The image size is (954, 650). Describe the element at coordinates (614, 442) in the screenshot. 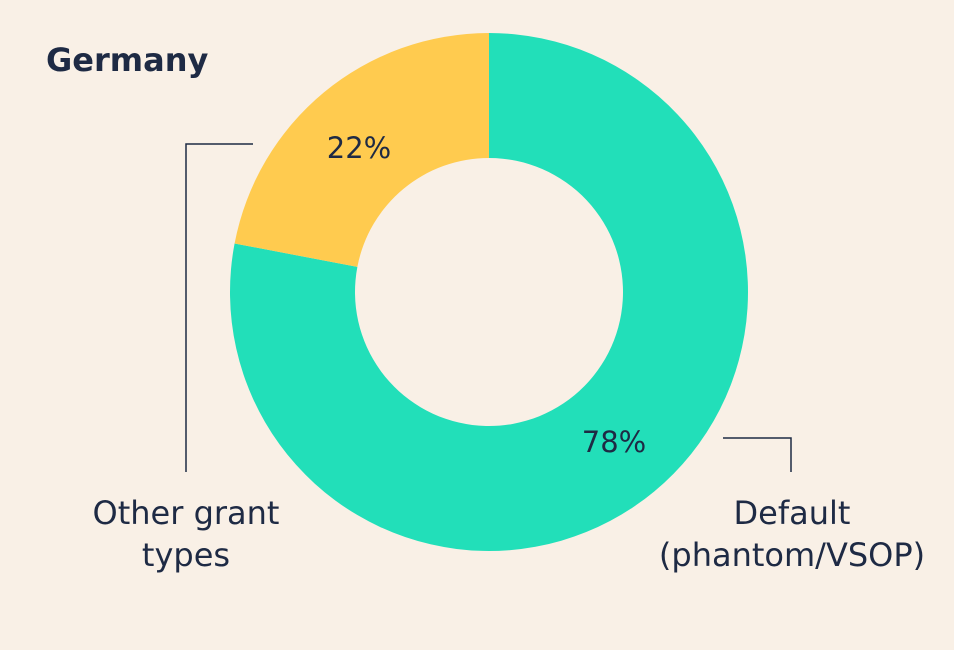

I see `slice-value-label-default: 78%` at that location.